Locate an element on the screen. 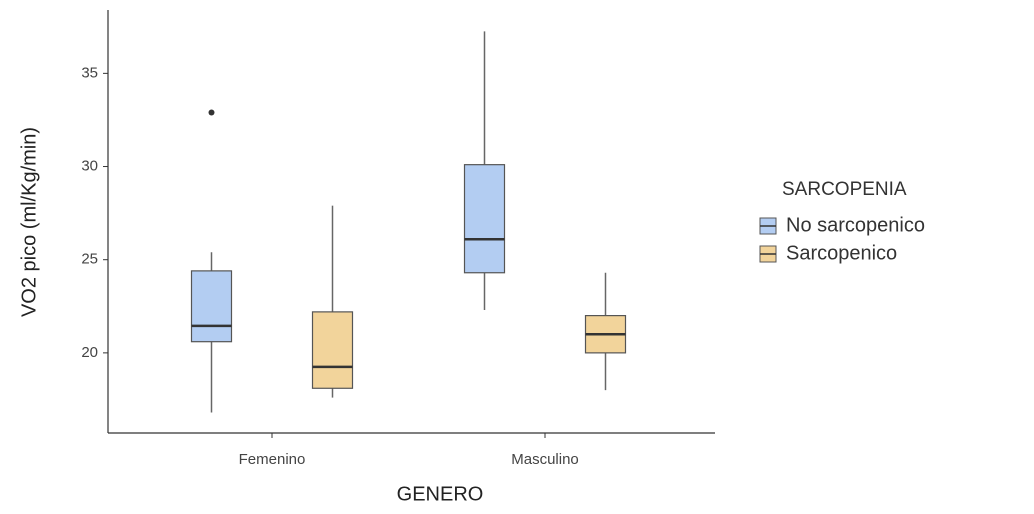  y-axis-title: VO2 pico (ml/Kg/min) is located at coordinates (29, 222).